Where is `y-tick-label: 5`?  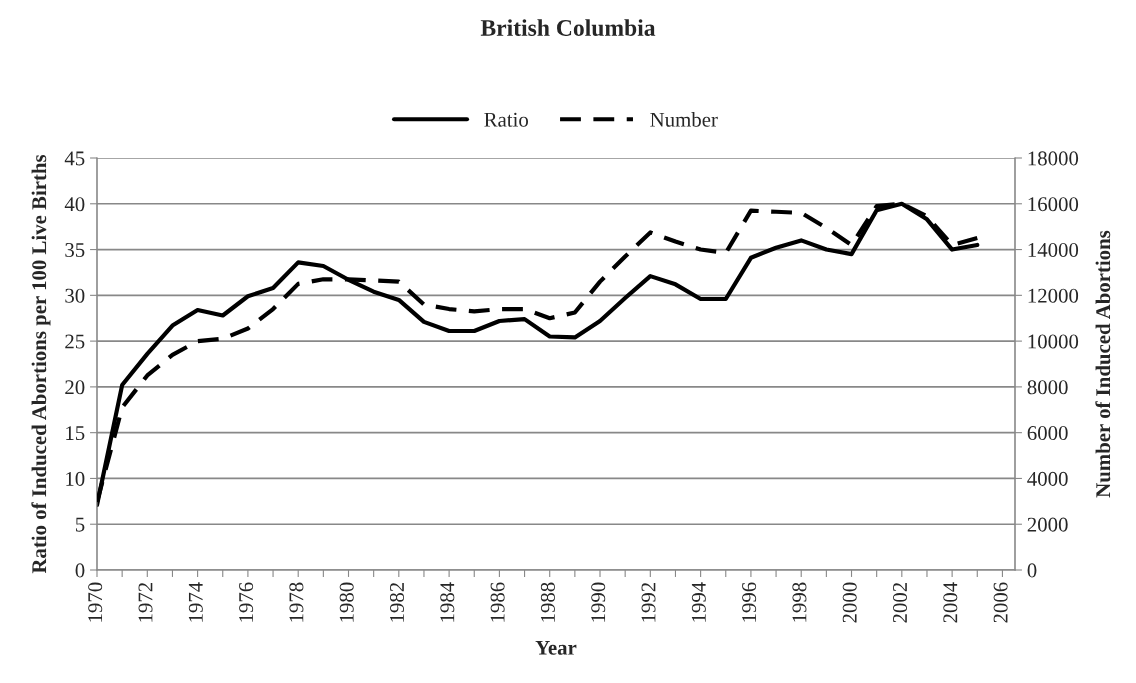
y-tick-label: 5 is located at coordinates (80, 524).